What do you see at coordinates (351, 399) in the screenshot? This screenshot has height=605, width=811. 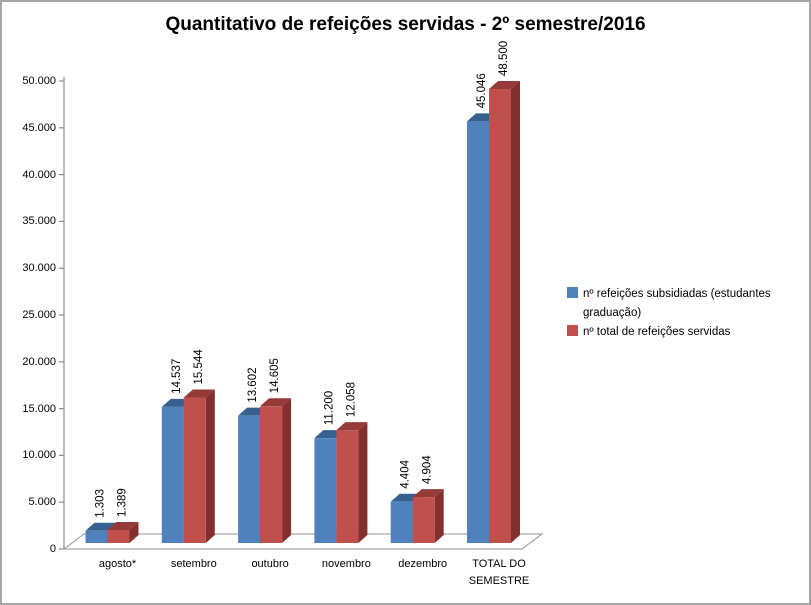 I see `data-label: 12.058` at bounding box center [351, 399].